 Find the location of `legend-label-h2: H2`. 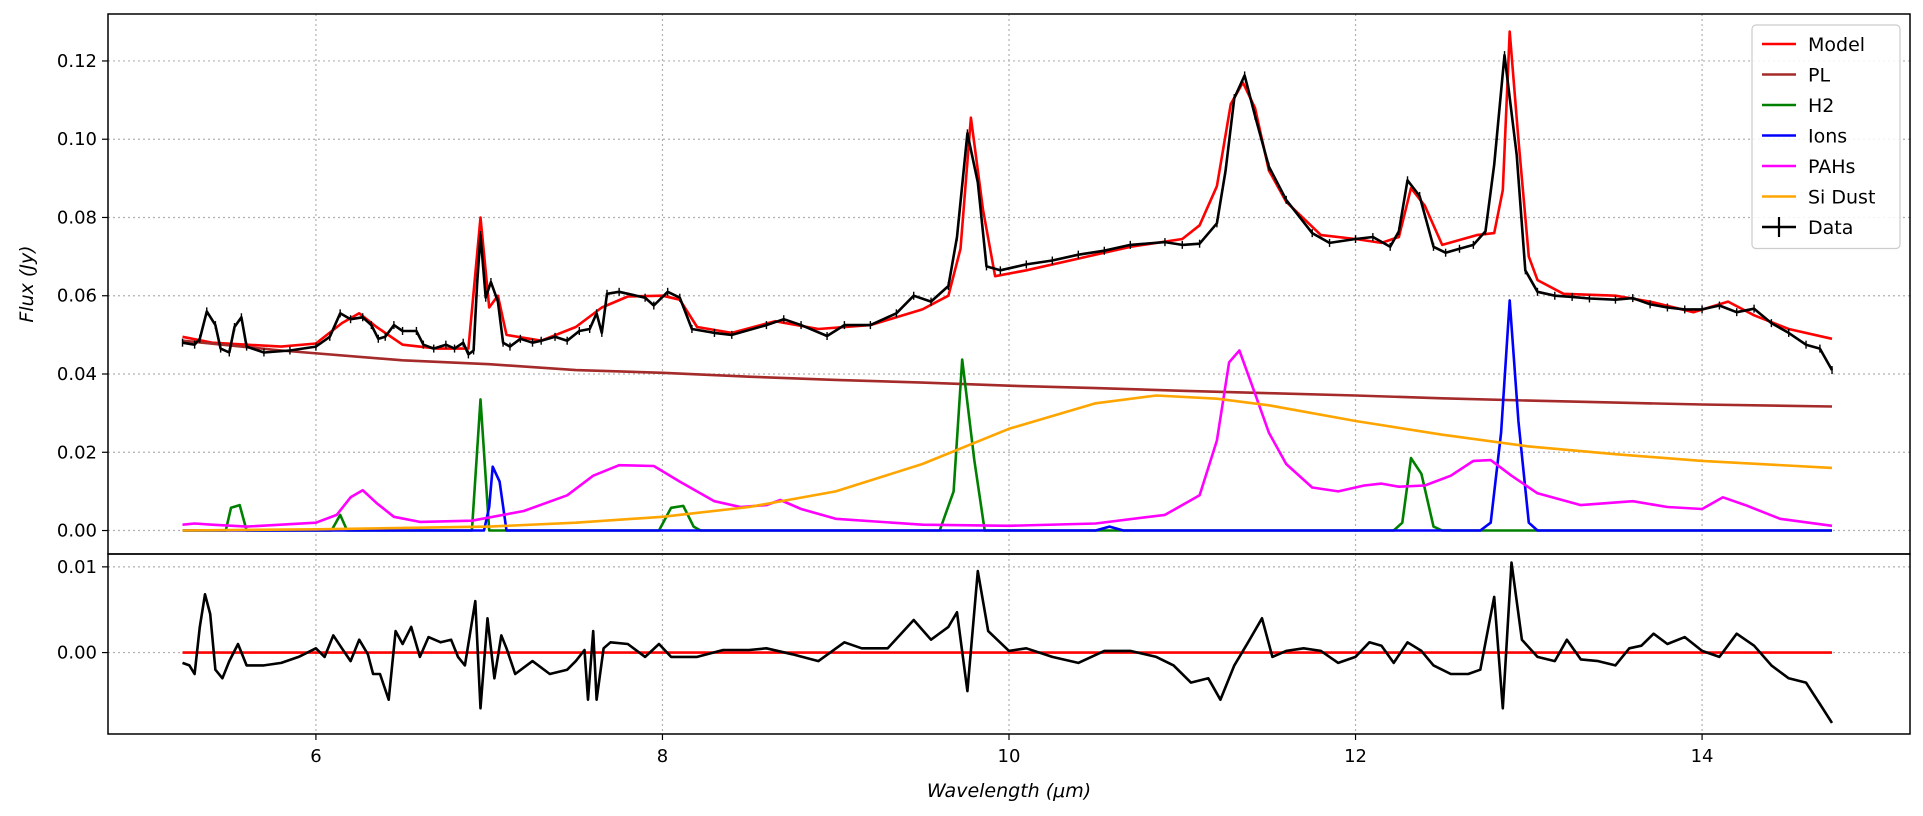

legend-label-h2: H2 is located at coordinates (1821, 106).